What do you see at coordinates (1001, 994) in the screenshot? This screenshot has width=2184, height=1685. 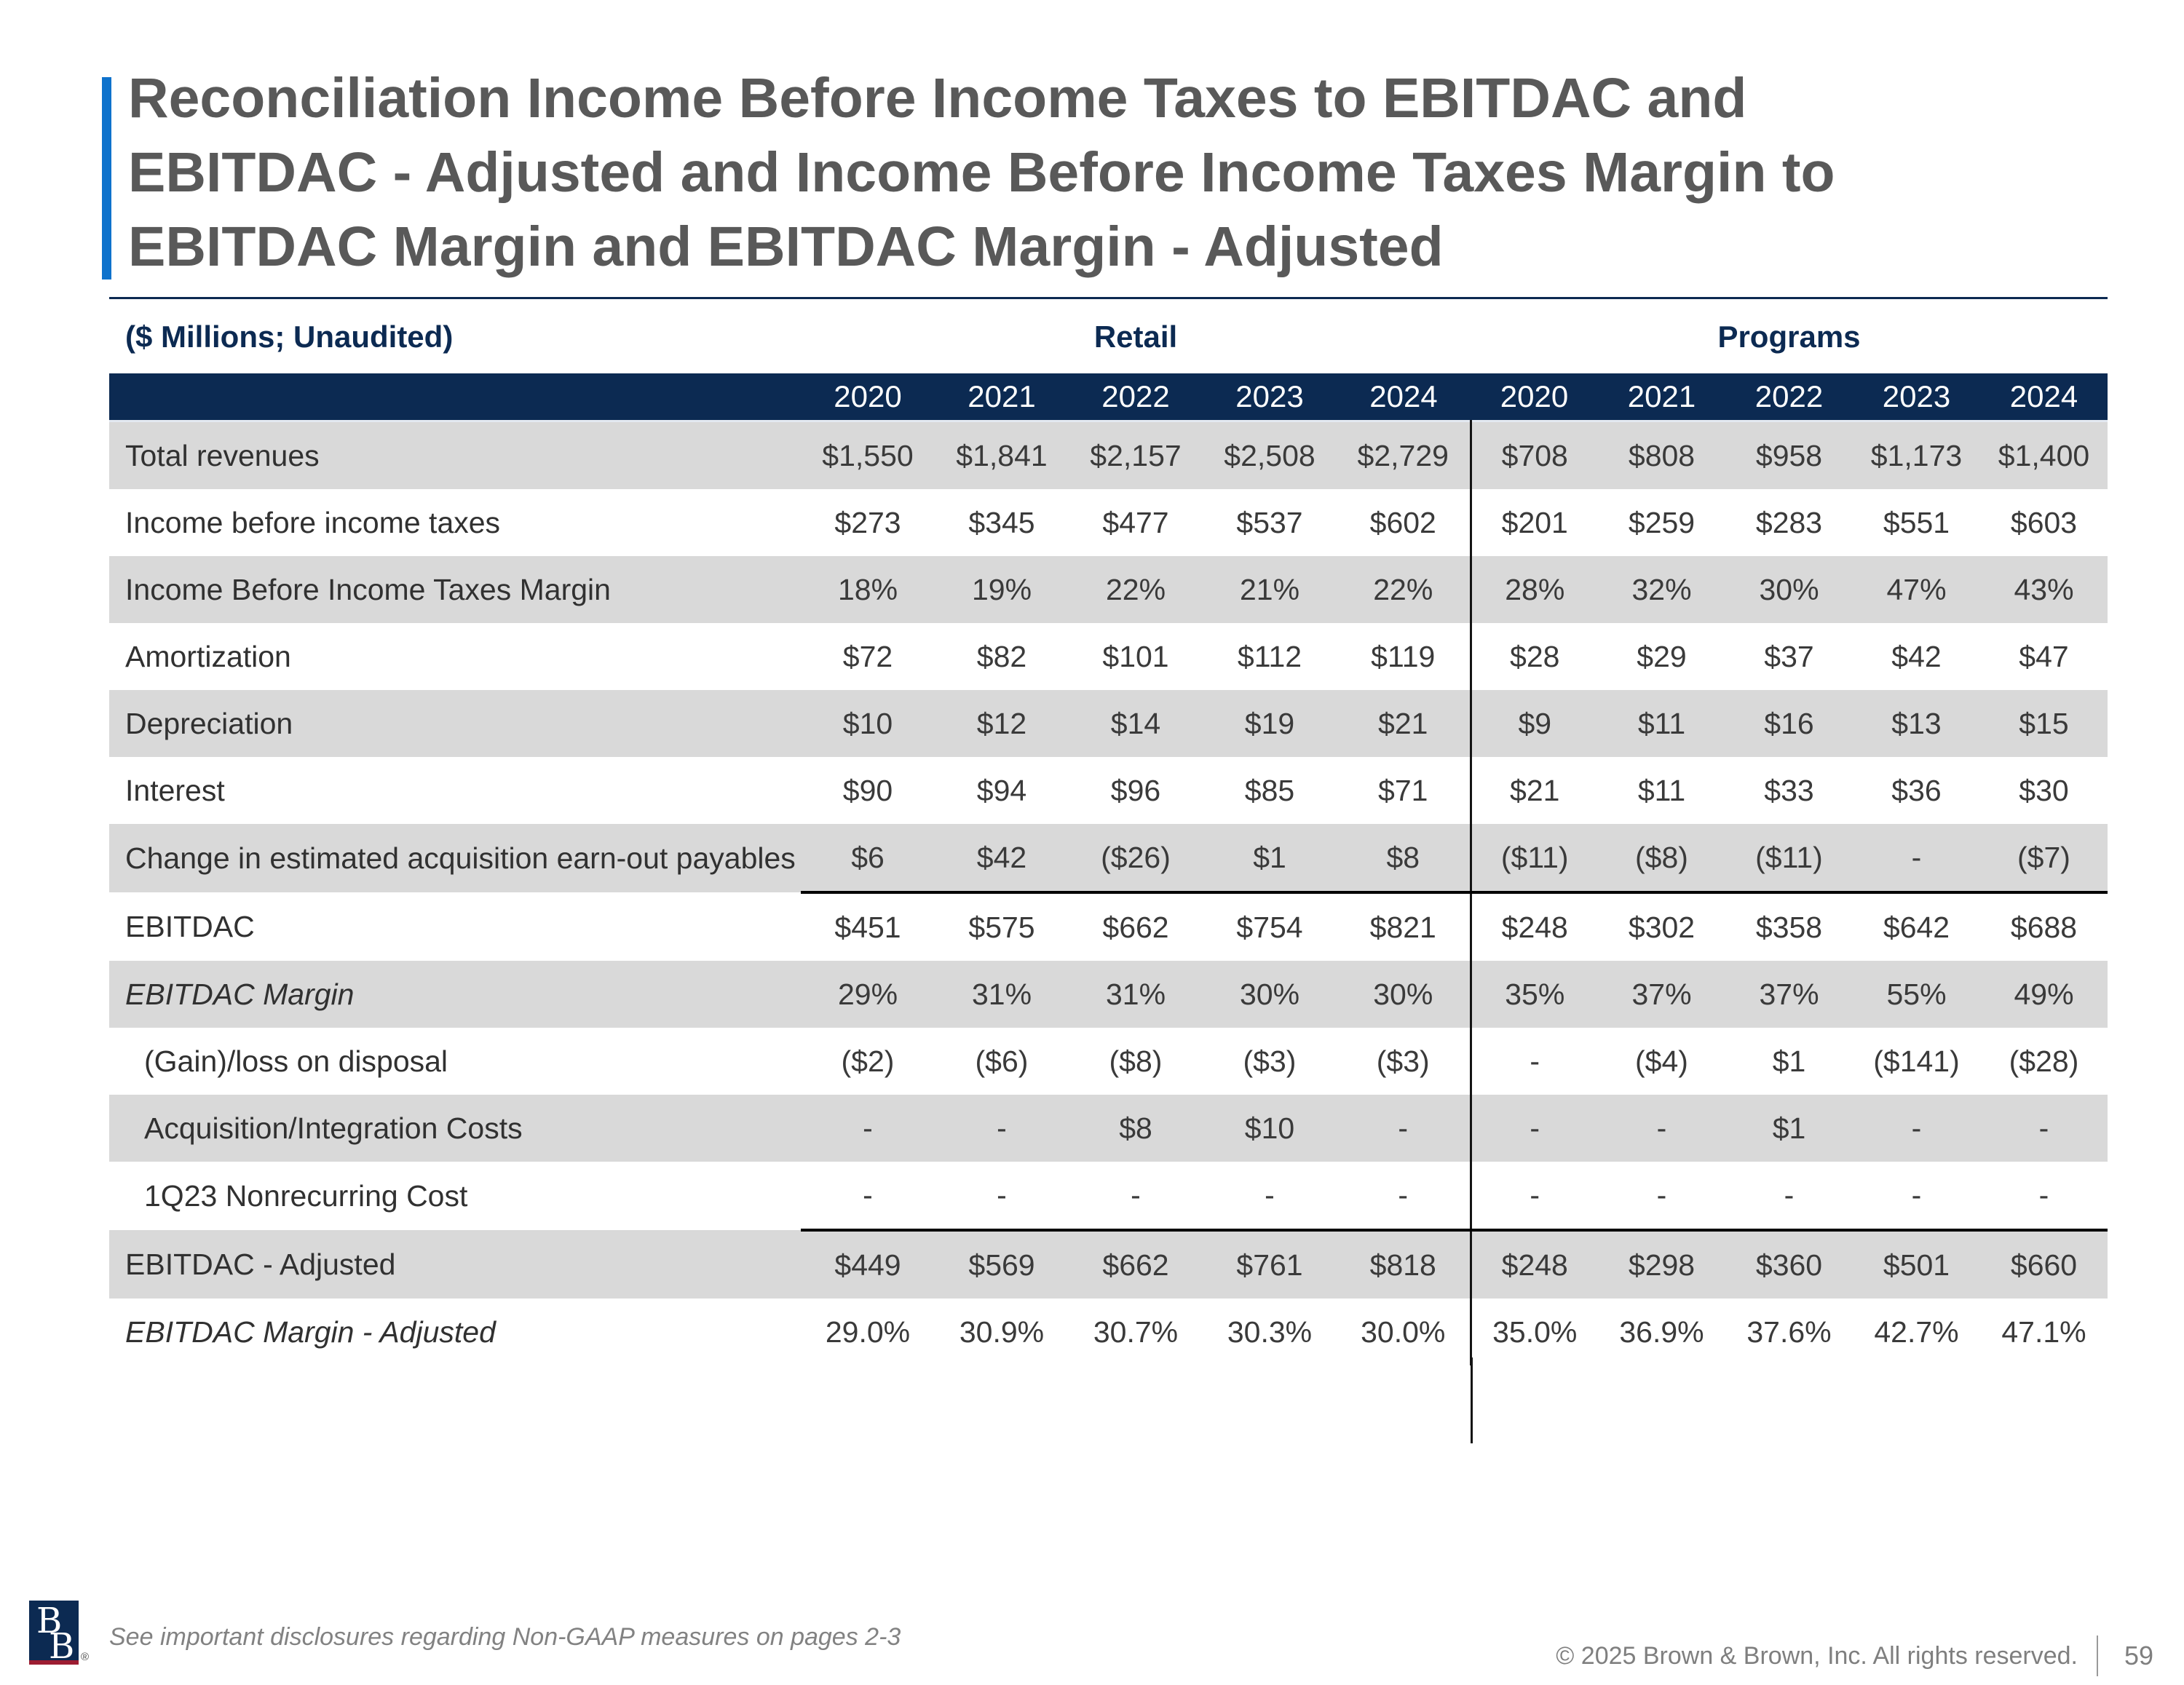 I see `value-cell: 31%` at bounding box center [1001, 994].